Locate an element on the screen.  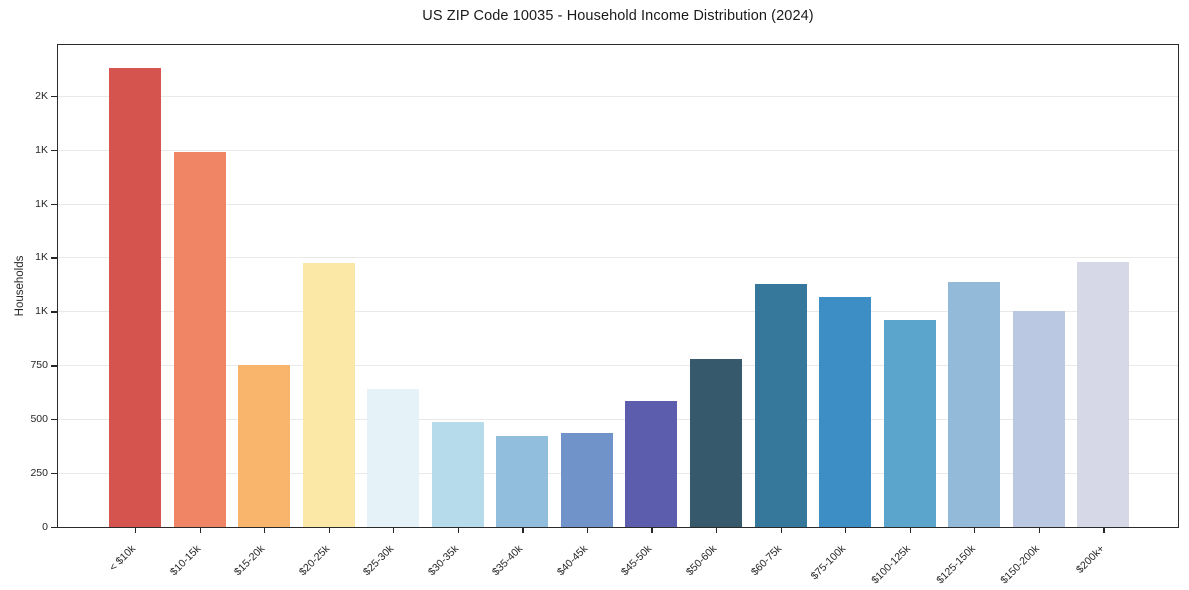
x-tick-label: $150-200k is located at coordinates (1020, 564).